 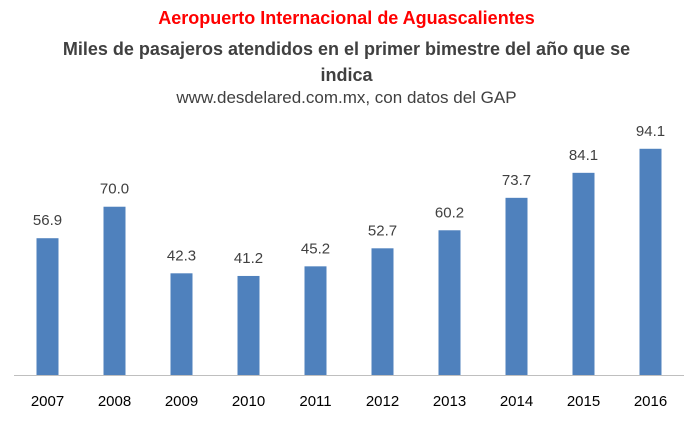 What do you see at coordinates (248, 258) in the screenshot?
I see `data-label-2010: 41.2` at bounding box center [248, 258].